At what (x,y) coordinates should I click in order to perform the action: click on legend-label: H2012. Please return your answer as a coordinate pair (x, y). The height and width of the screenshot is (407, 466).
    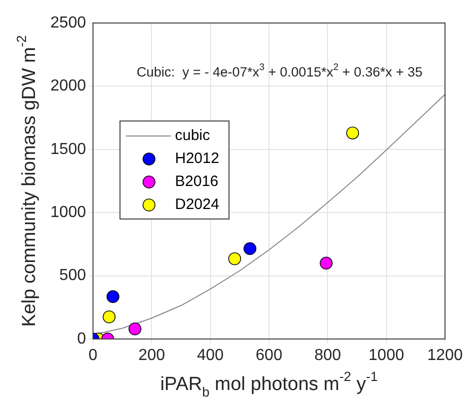
    Looking at the image, I should click on (197, 159).